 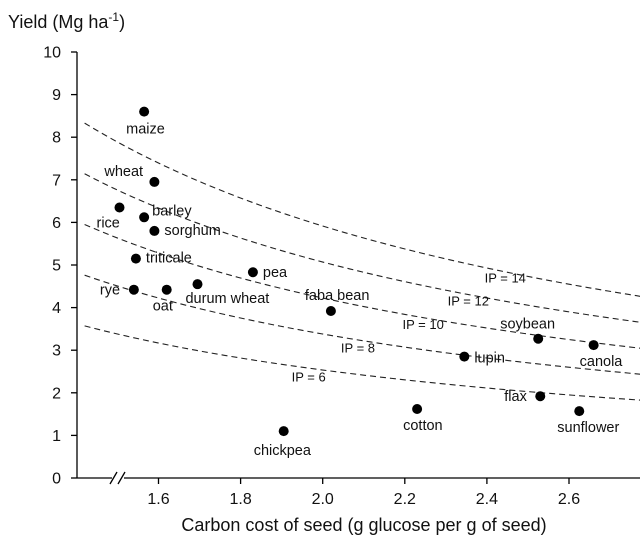 What do you see at coordinates (169, 259) in the screenshot?
I see `data-point-label: triticale` at bounding box center [169, 259].